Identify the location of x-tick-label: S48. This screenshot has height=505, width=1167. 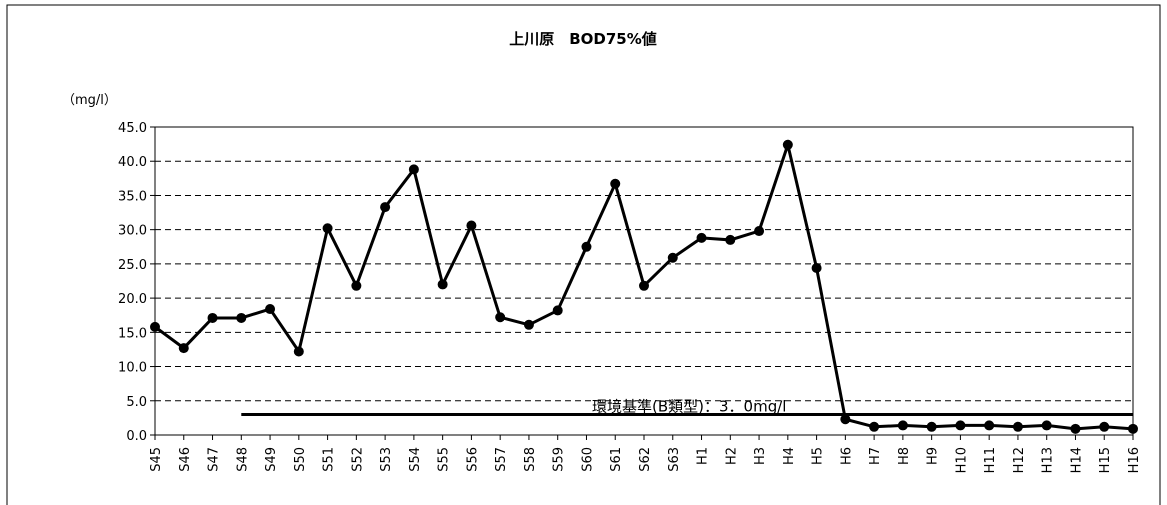
(242, 459).